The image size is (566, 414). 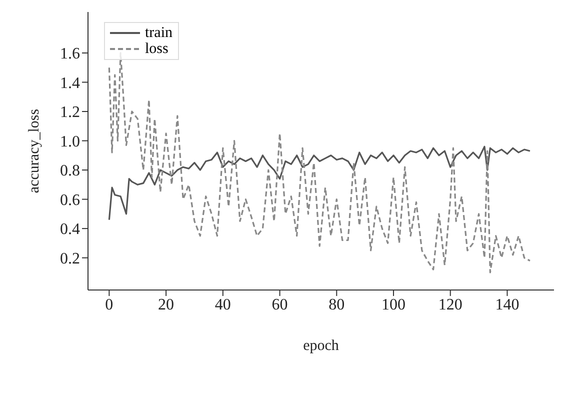 I want to click on legend-label: loss, so click(x=156, y=49).